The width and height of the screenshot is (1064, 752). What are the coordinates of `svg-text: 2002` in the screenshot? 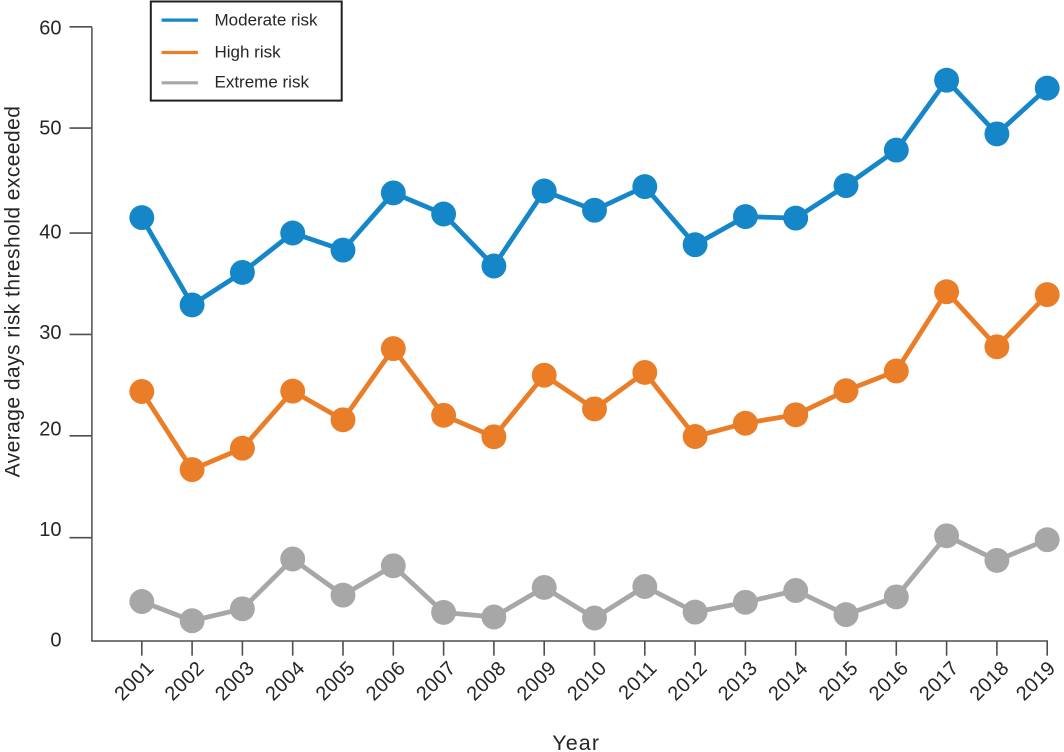 It's located at (185, 681).